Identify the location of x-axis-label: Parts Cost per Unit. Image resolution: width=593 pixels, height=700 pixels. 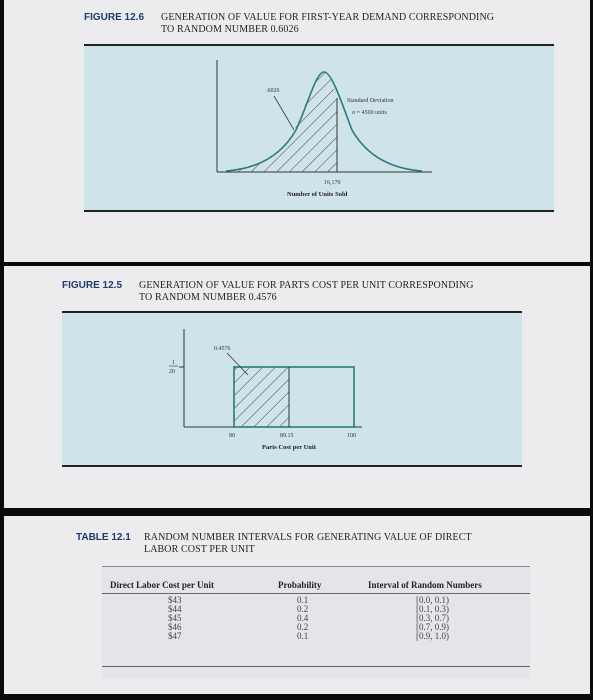
(289, 447).